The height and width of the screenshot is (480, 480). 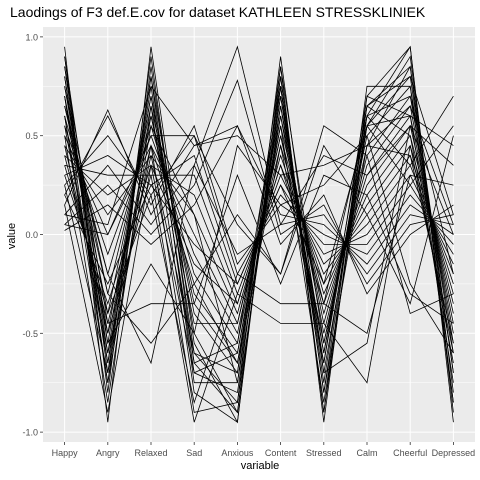 I want to click on y-tick-label: 0.0, so click(x=31, y=235).